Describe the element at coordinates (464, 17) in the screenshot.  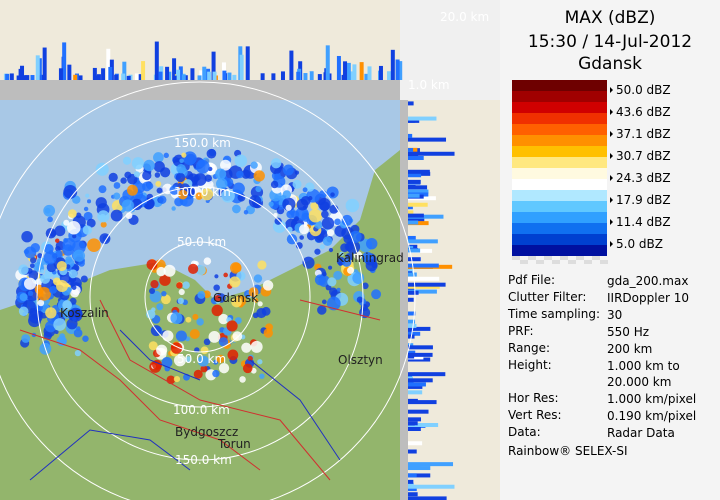
I see `height-label: 20.0 km` at that location.